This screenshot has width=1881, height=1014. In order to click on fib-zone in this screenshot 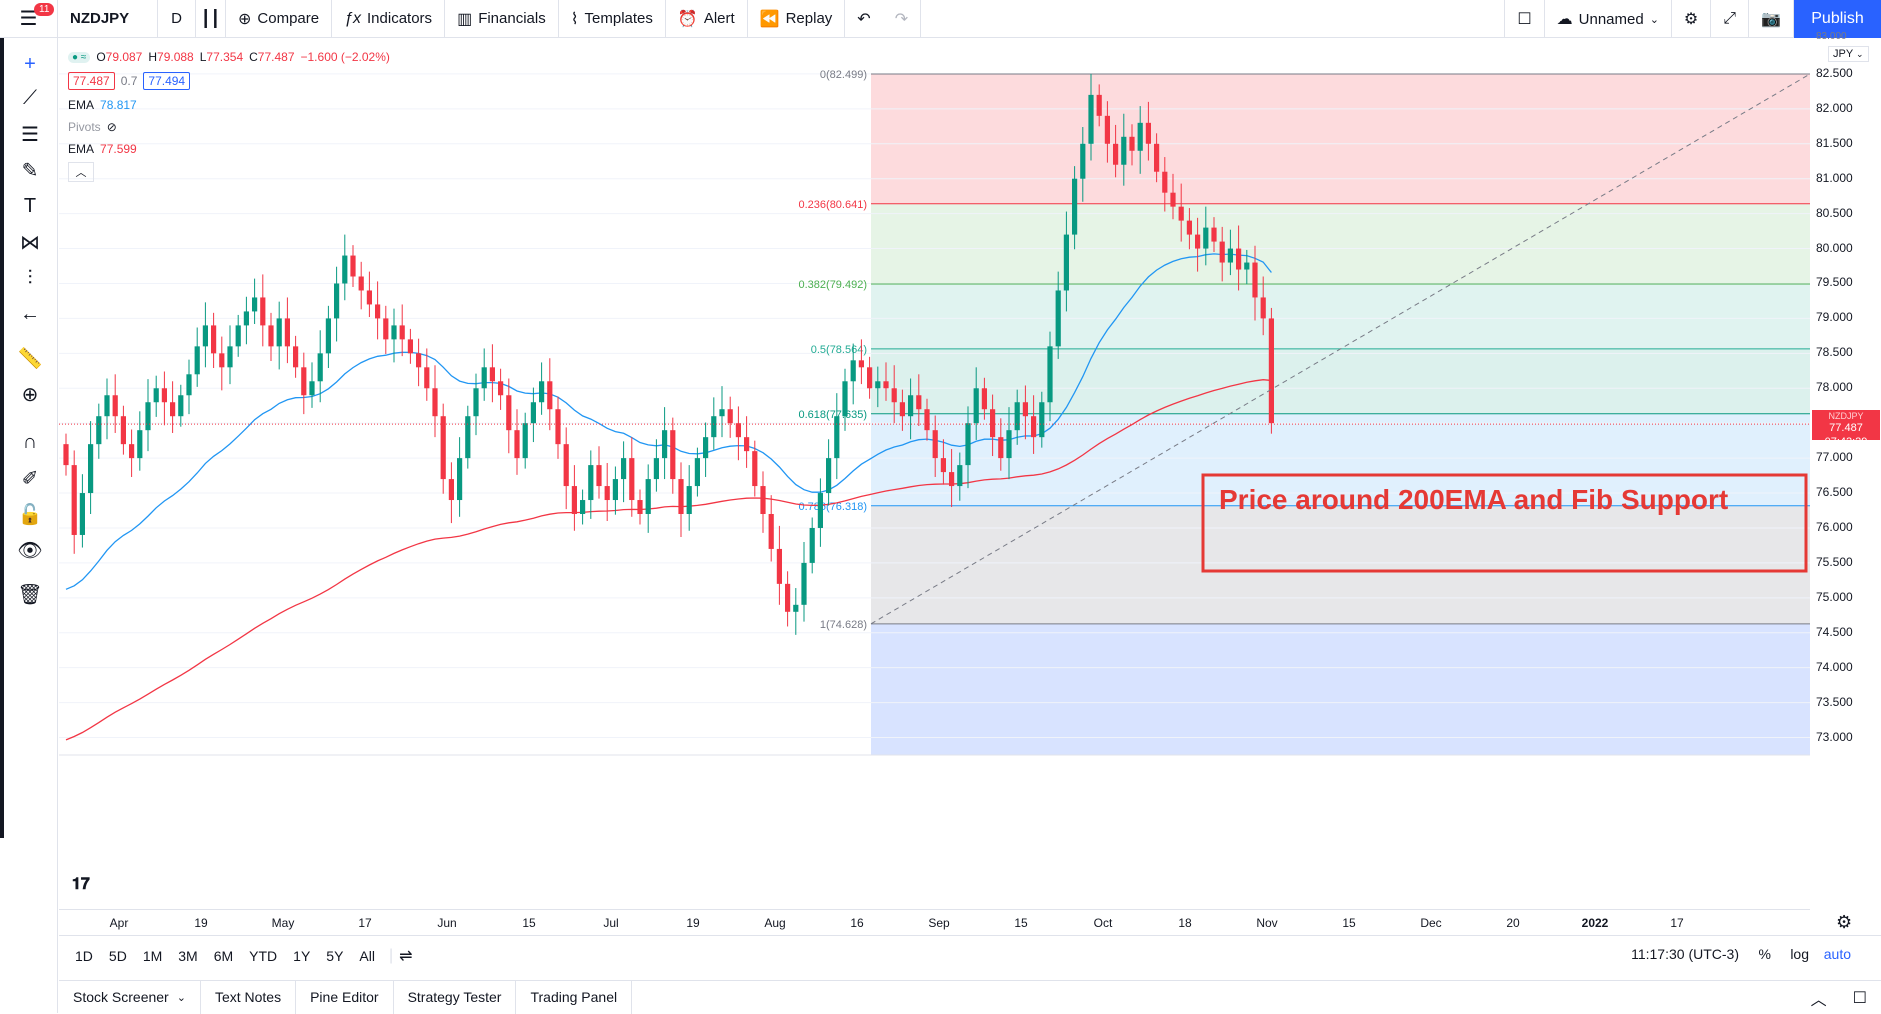, I will do `click(1340, 381)`.